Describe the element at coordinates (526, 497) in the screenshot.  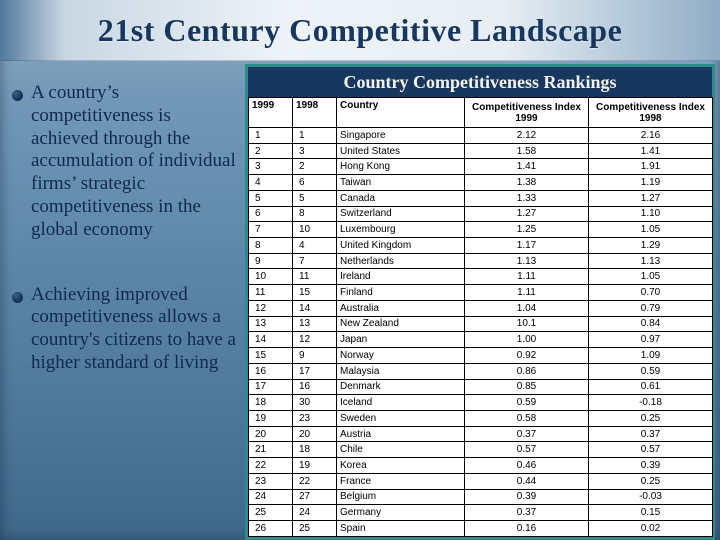
I see `table-cell: 0.39` at that location.